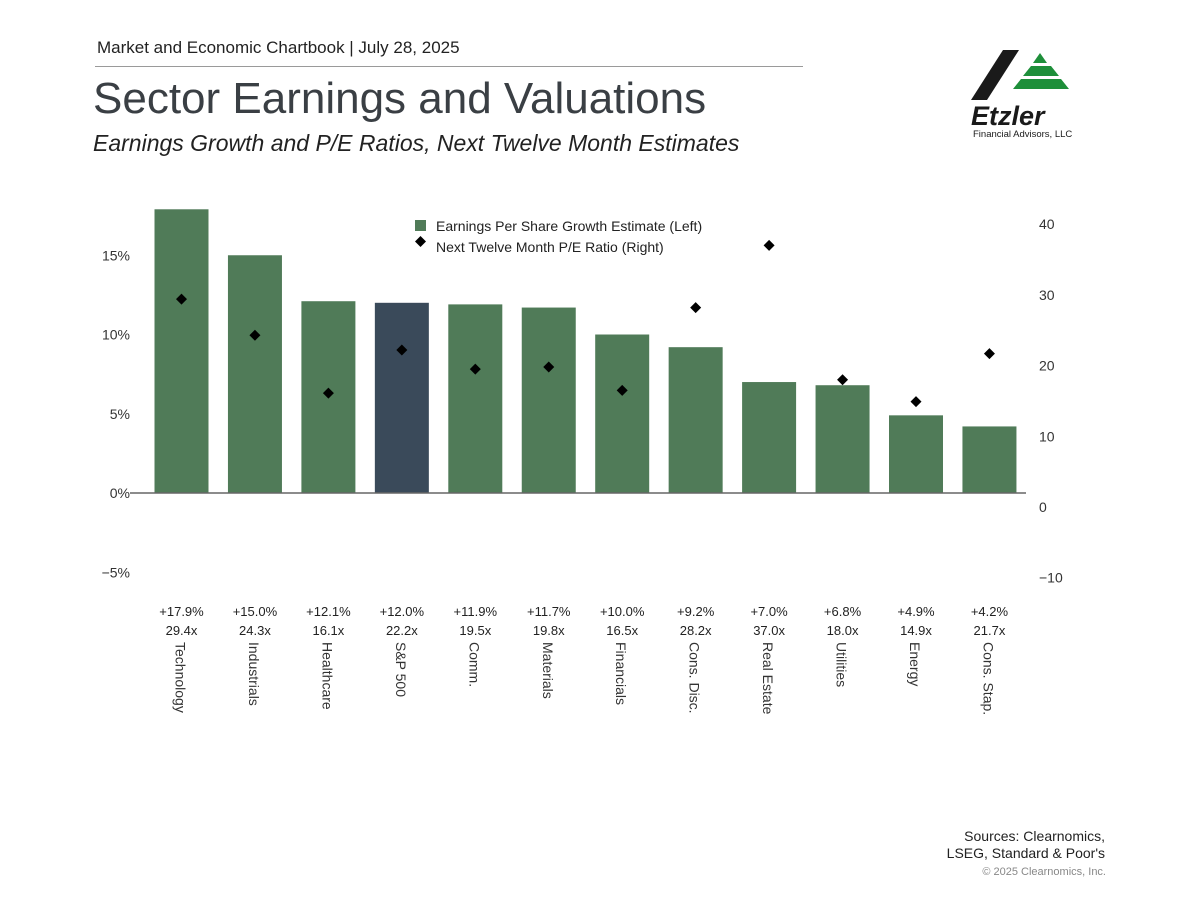 This screenshot has height=900, width=1200. Describe the element at coordinates (989, 459) in the screenshot. I see `bar-cons-stap-` at that location.